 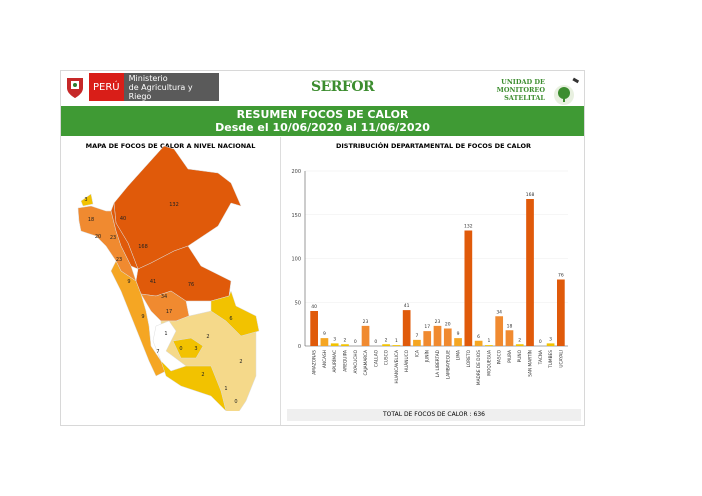 I want to click on x-tick-label: CUSCO, so click(x=387, y=357).